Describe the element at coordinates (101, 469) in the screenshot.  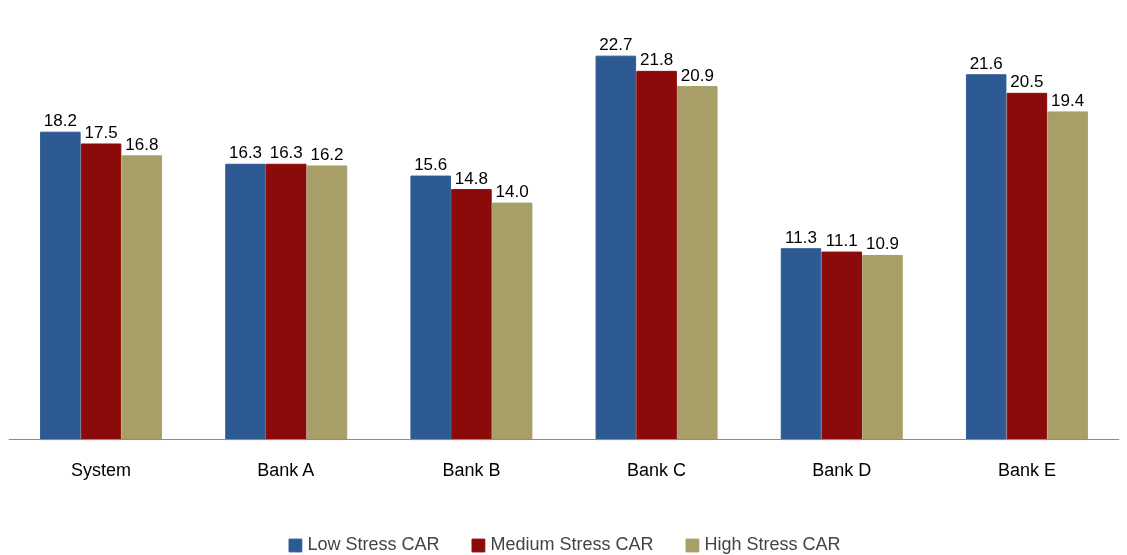
I see `x-tick-label: System` at that location.